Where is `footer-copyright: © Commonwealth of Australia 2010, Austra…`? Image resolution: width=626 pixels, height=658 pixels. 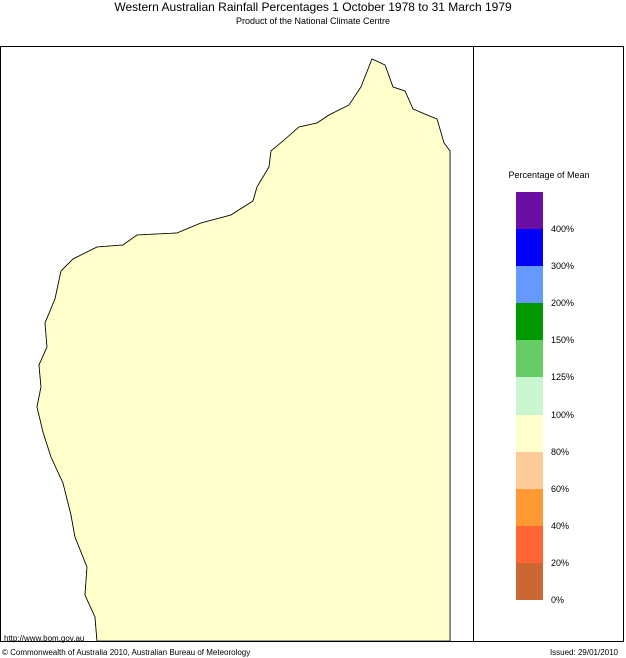 footer-copyright: © Commonwealth of Australia 2010, Austra… is located at coordinates (126, 652).